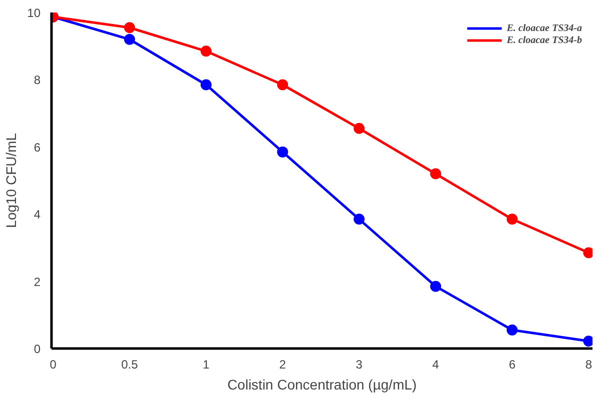 The width and height of the screenshot is (600, 395). Describe the element at coordinates (129, 365) in the screenshot. I see `x-tick-label: 0.5` at that location.